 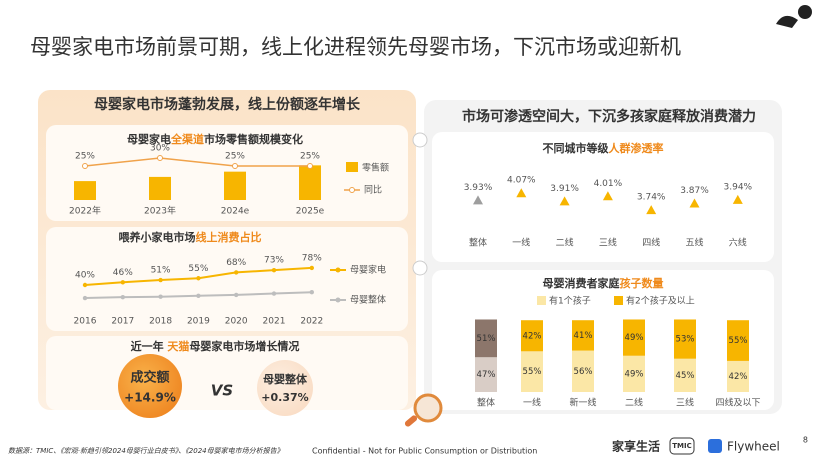 I want to click on vs-label: VS, so click(x=222, y=391).